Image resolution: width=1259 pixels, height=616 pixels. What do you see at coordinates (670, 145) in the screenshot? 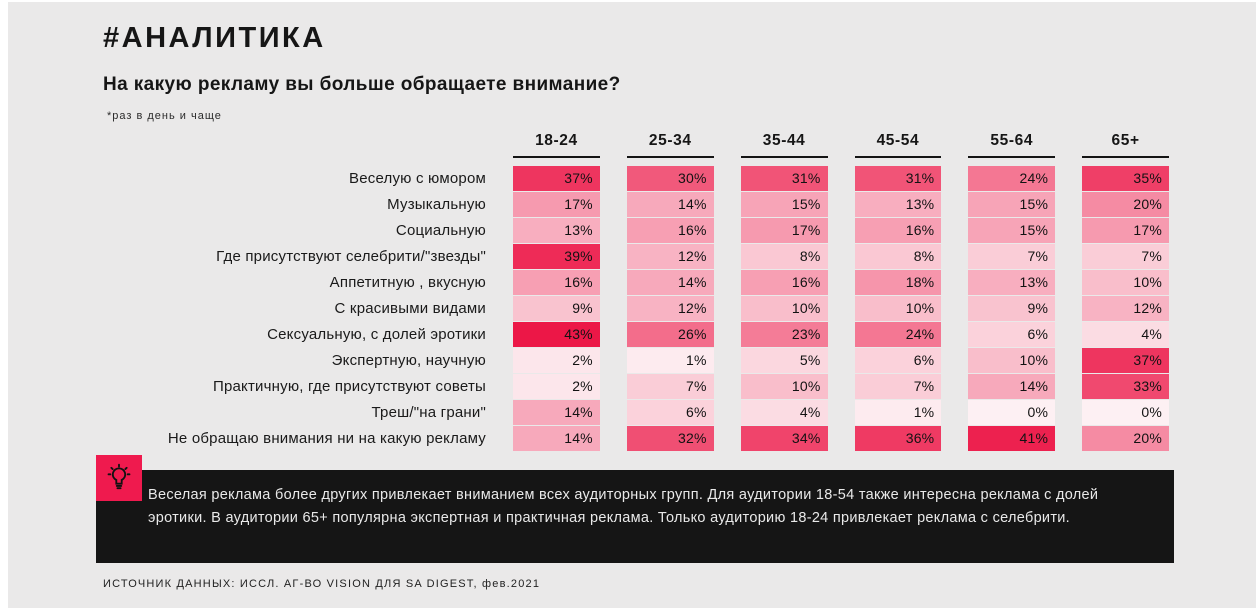
I see `column-header: 25-34` at bounding box center [670, 145].